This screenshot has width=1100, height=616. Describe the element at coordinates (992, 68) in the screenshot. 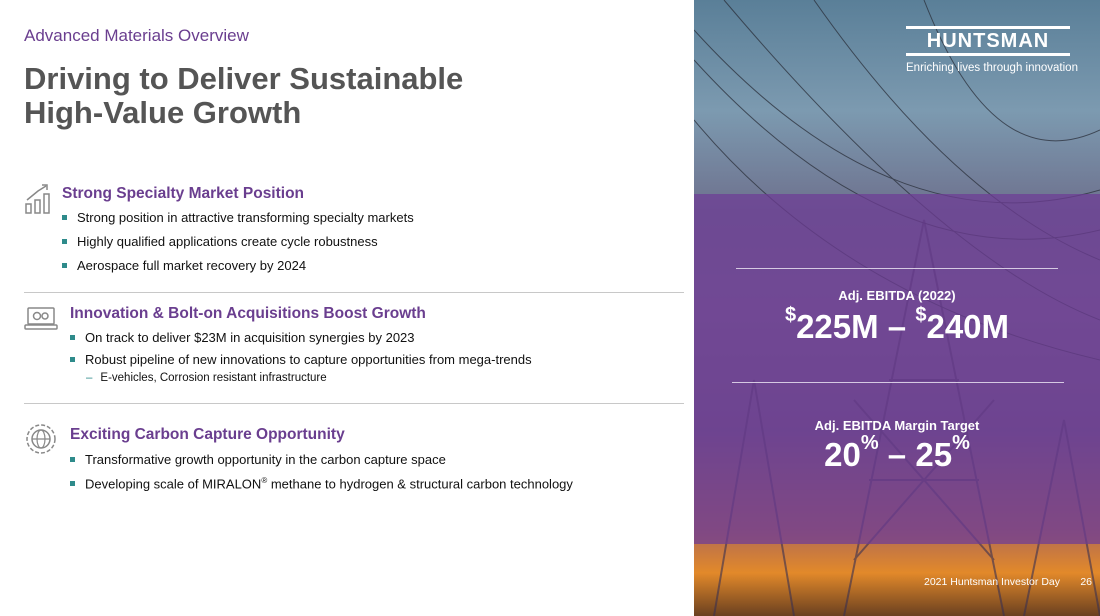

I see `brand-tagline: Enriching lives through innovation` at that location.